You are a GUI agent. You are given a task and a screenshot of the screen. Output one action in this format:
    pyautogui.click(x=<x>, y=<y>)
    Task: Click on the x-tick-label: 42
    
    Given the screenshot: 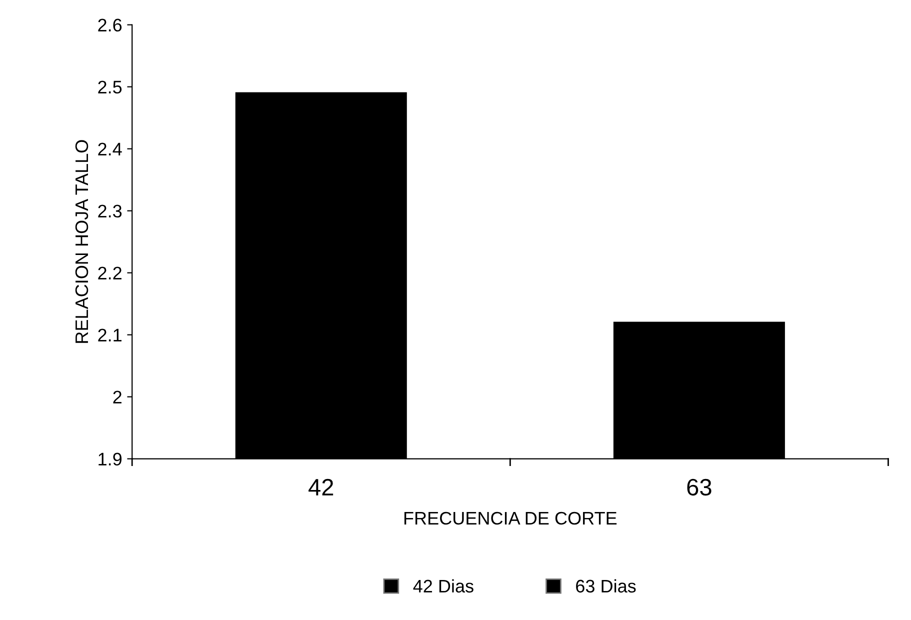 What is the action you would take?
    pyautogui.click(x=321, y=487)
    